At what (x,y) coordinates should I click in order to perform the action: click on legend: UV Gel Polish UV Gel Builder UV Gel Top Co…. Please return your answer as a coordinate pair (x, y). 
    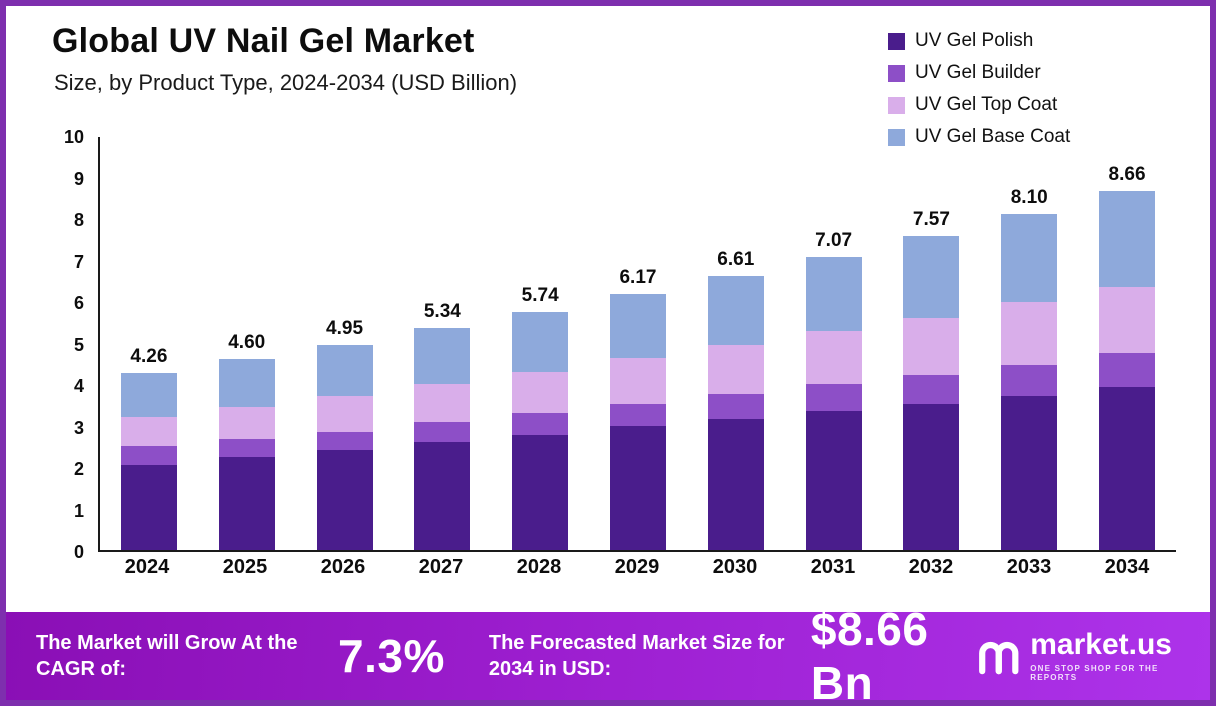
    Looking at the image, I should click on (979, 89).